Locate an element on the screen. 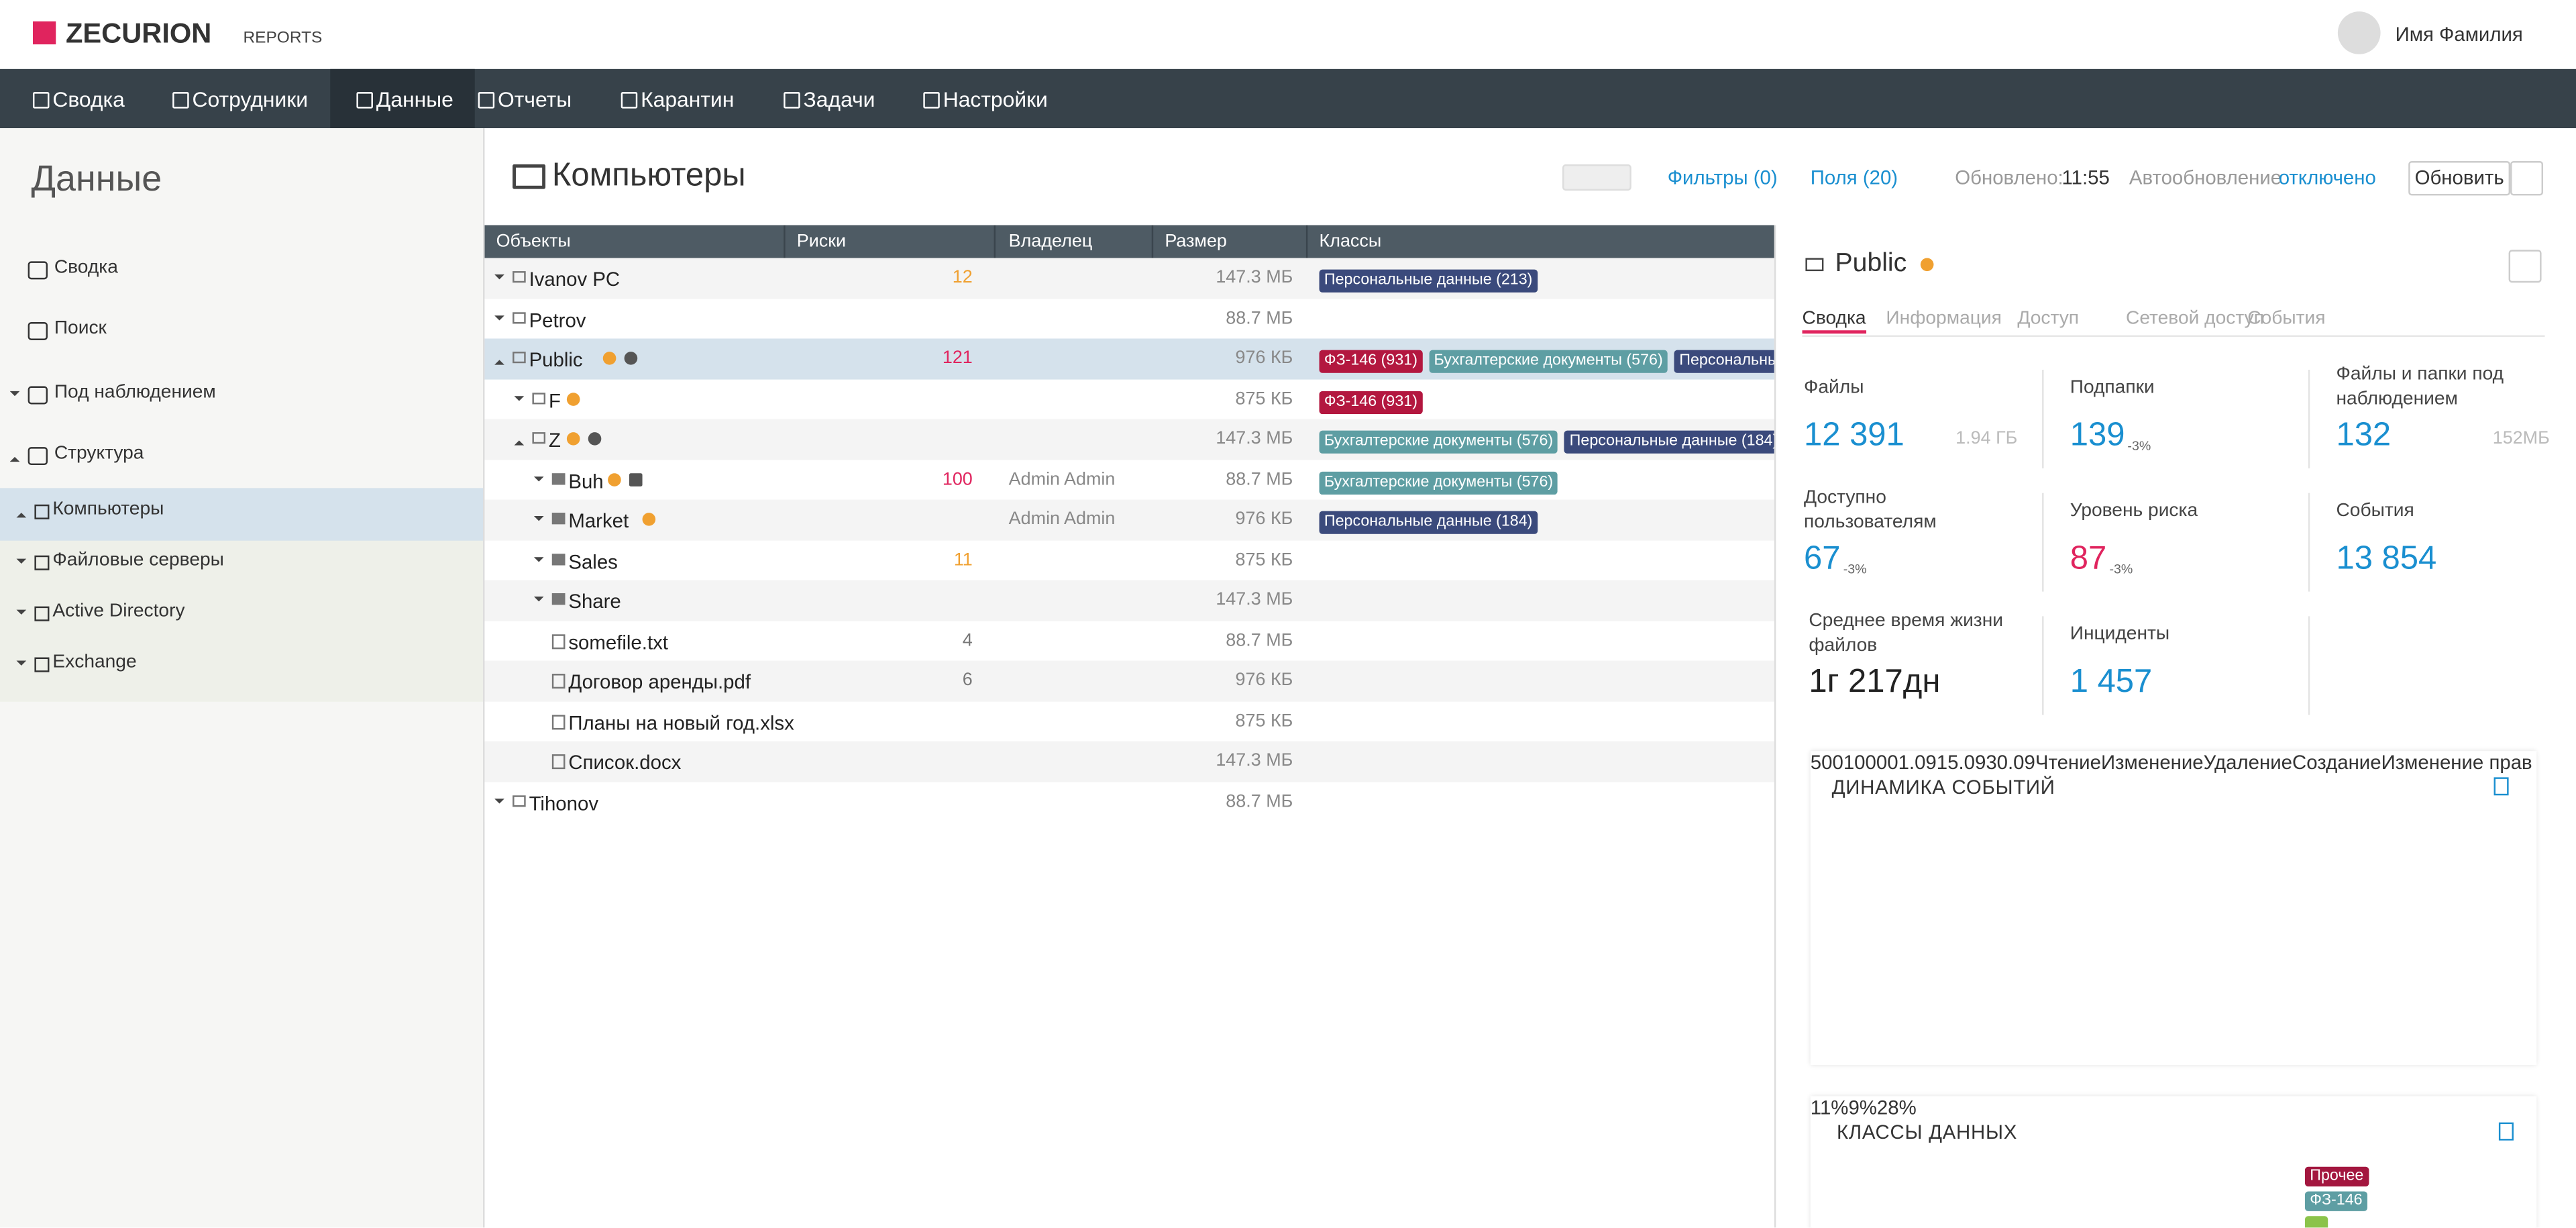 This screenshot has width=2576, height=1228. object-name: Public is located at coordinates (556, 360).